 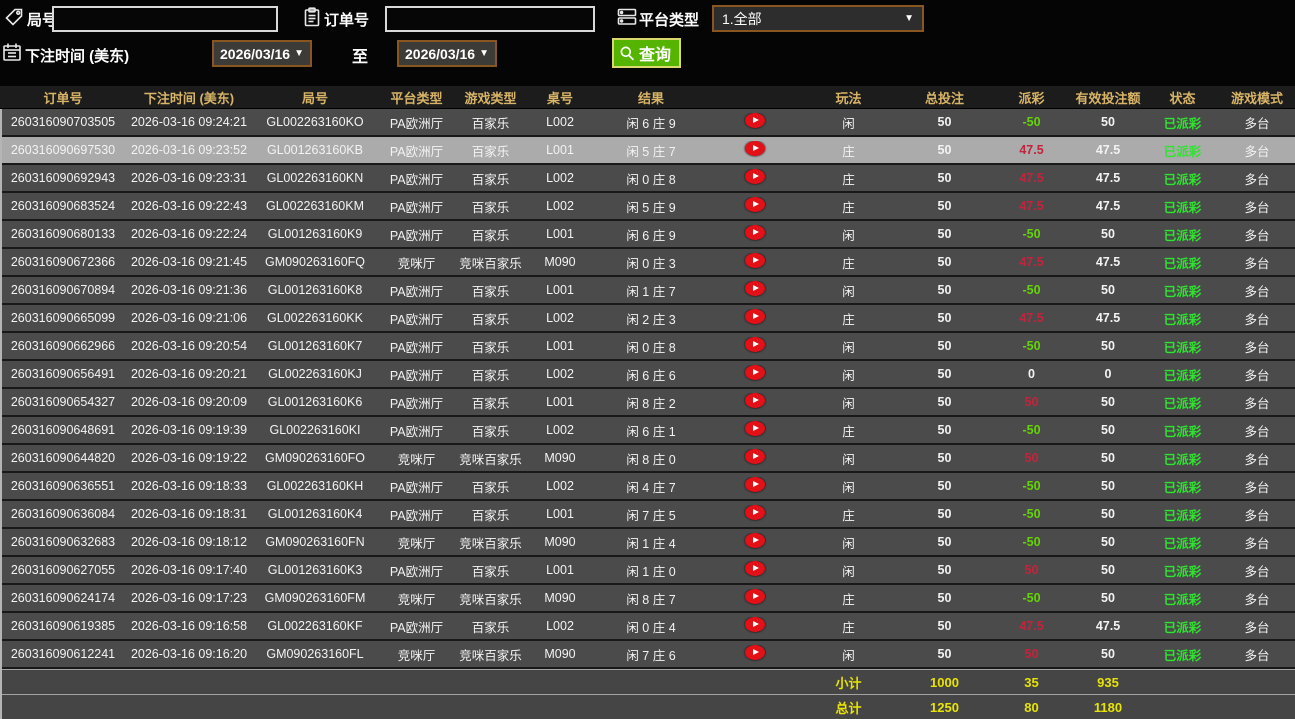 What do you see at coordinates (165, 19) in the screenshot?
I see `round-number-input` at bounding box center [165, 19].